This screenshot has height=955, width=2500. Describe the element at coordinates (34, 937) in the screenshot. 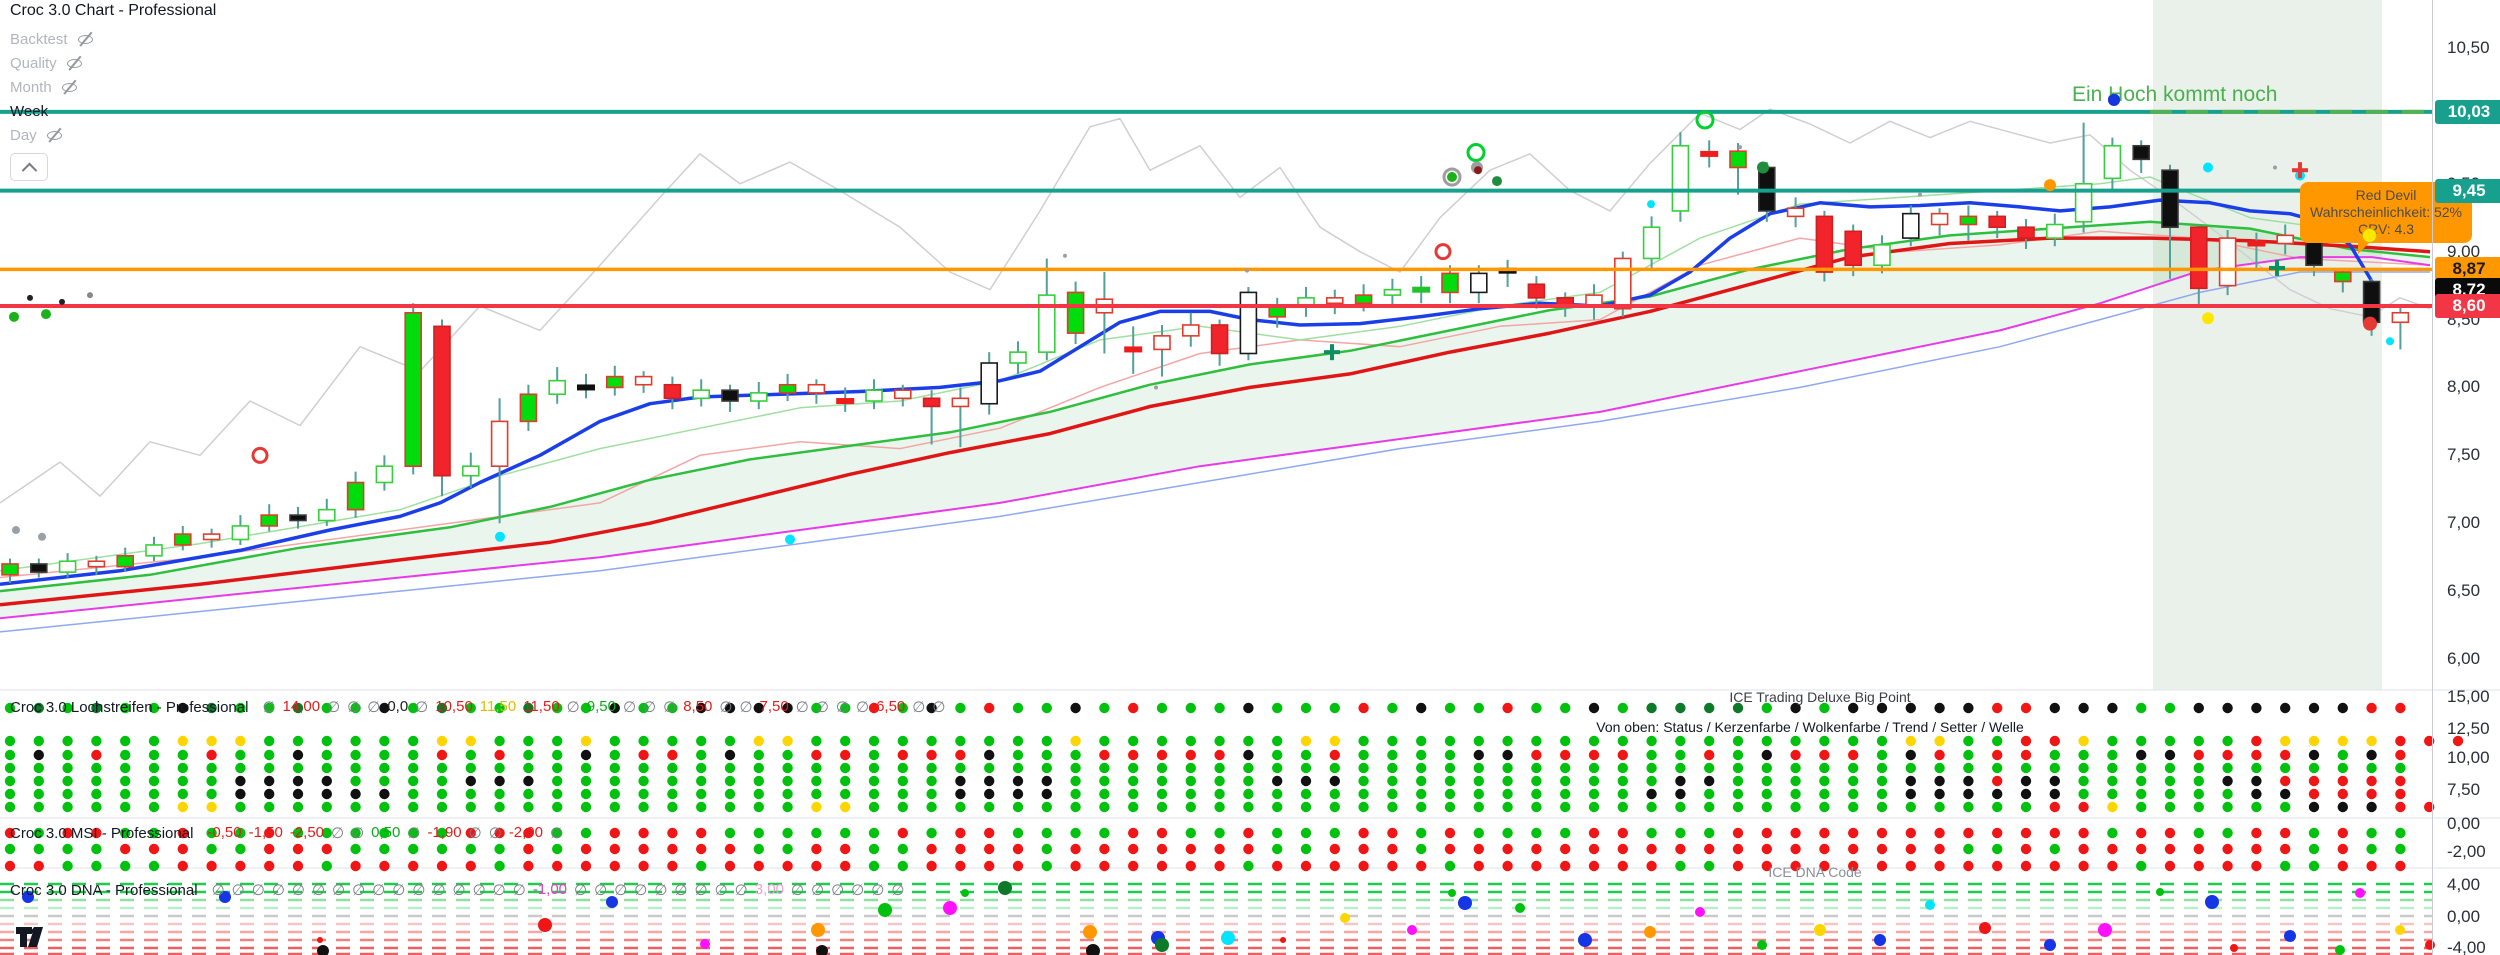

I see `tradingview-logo` at that location.